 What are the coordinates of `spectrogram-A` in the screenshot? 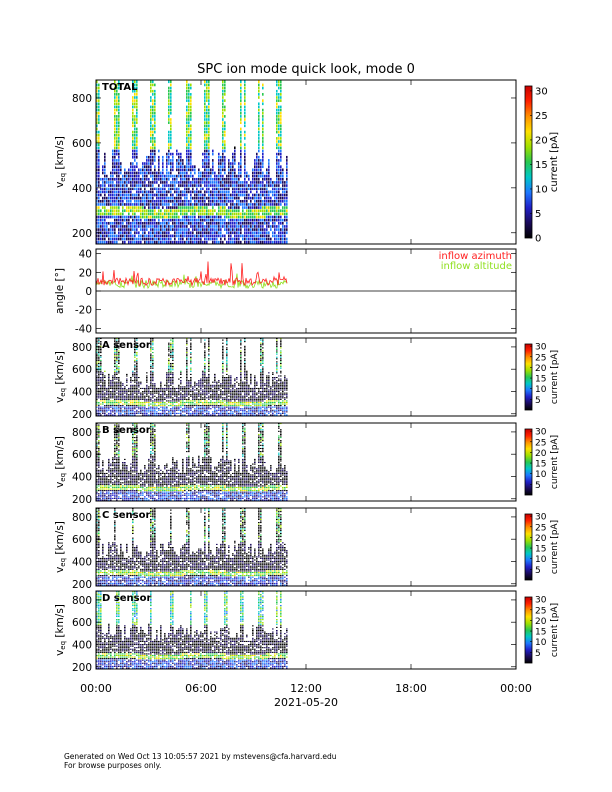 It's located at (192, 377).